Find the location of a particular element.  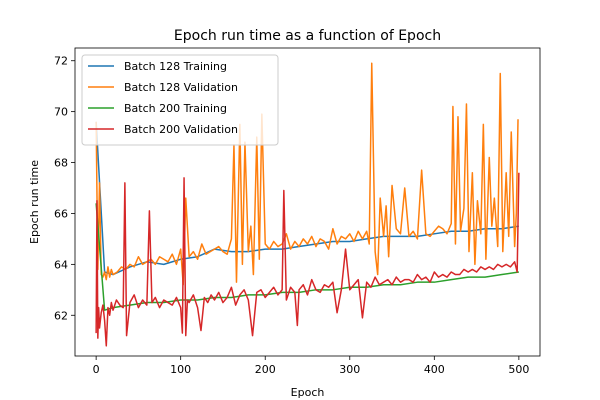

y-tick-label: 62 is located at coordinates (61, 315).